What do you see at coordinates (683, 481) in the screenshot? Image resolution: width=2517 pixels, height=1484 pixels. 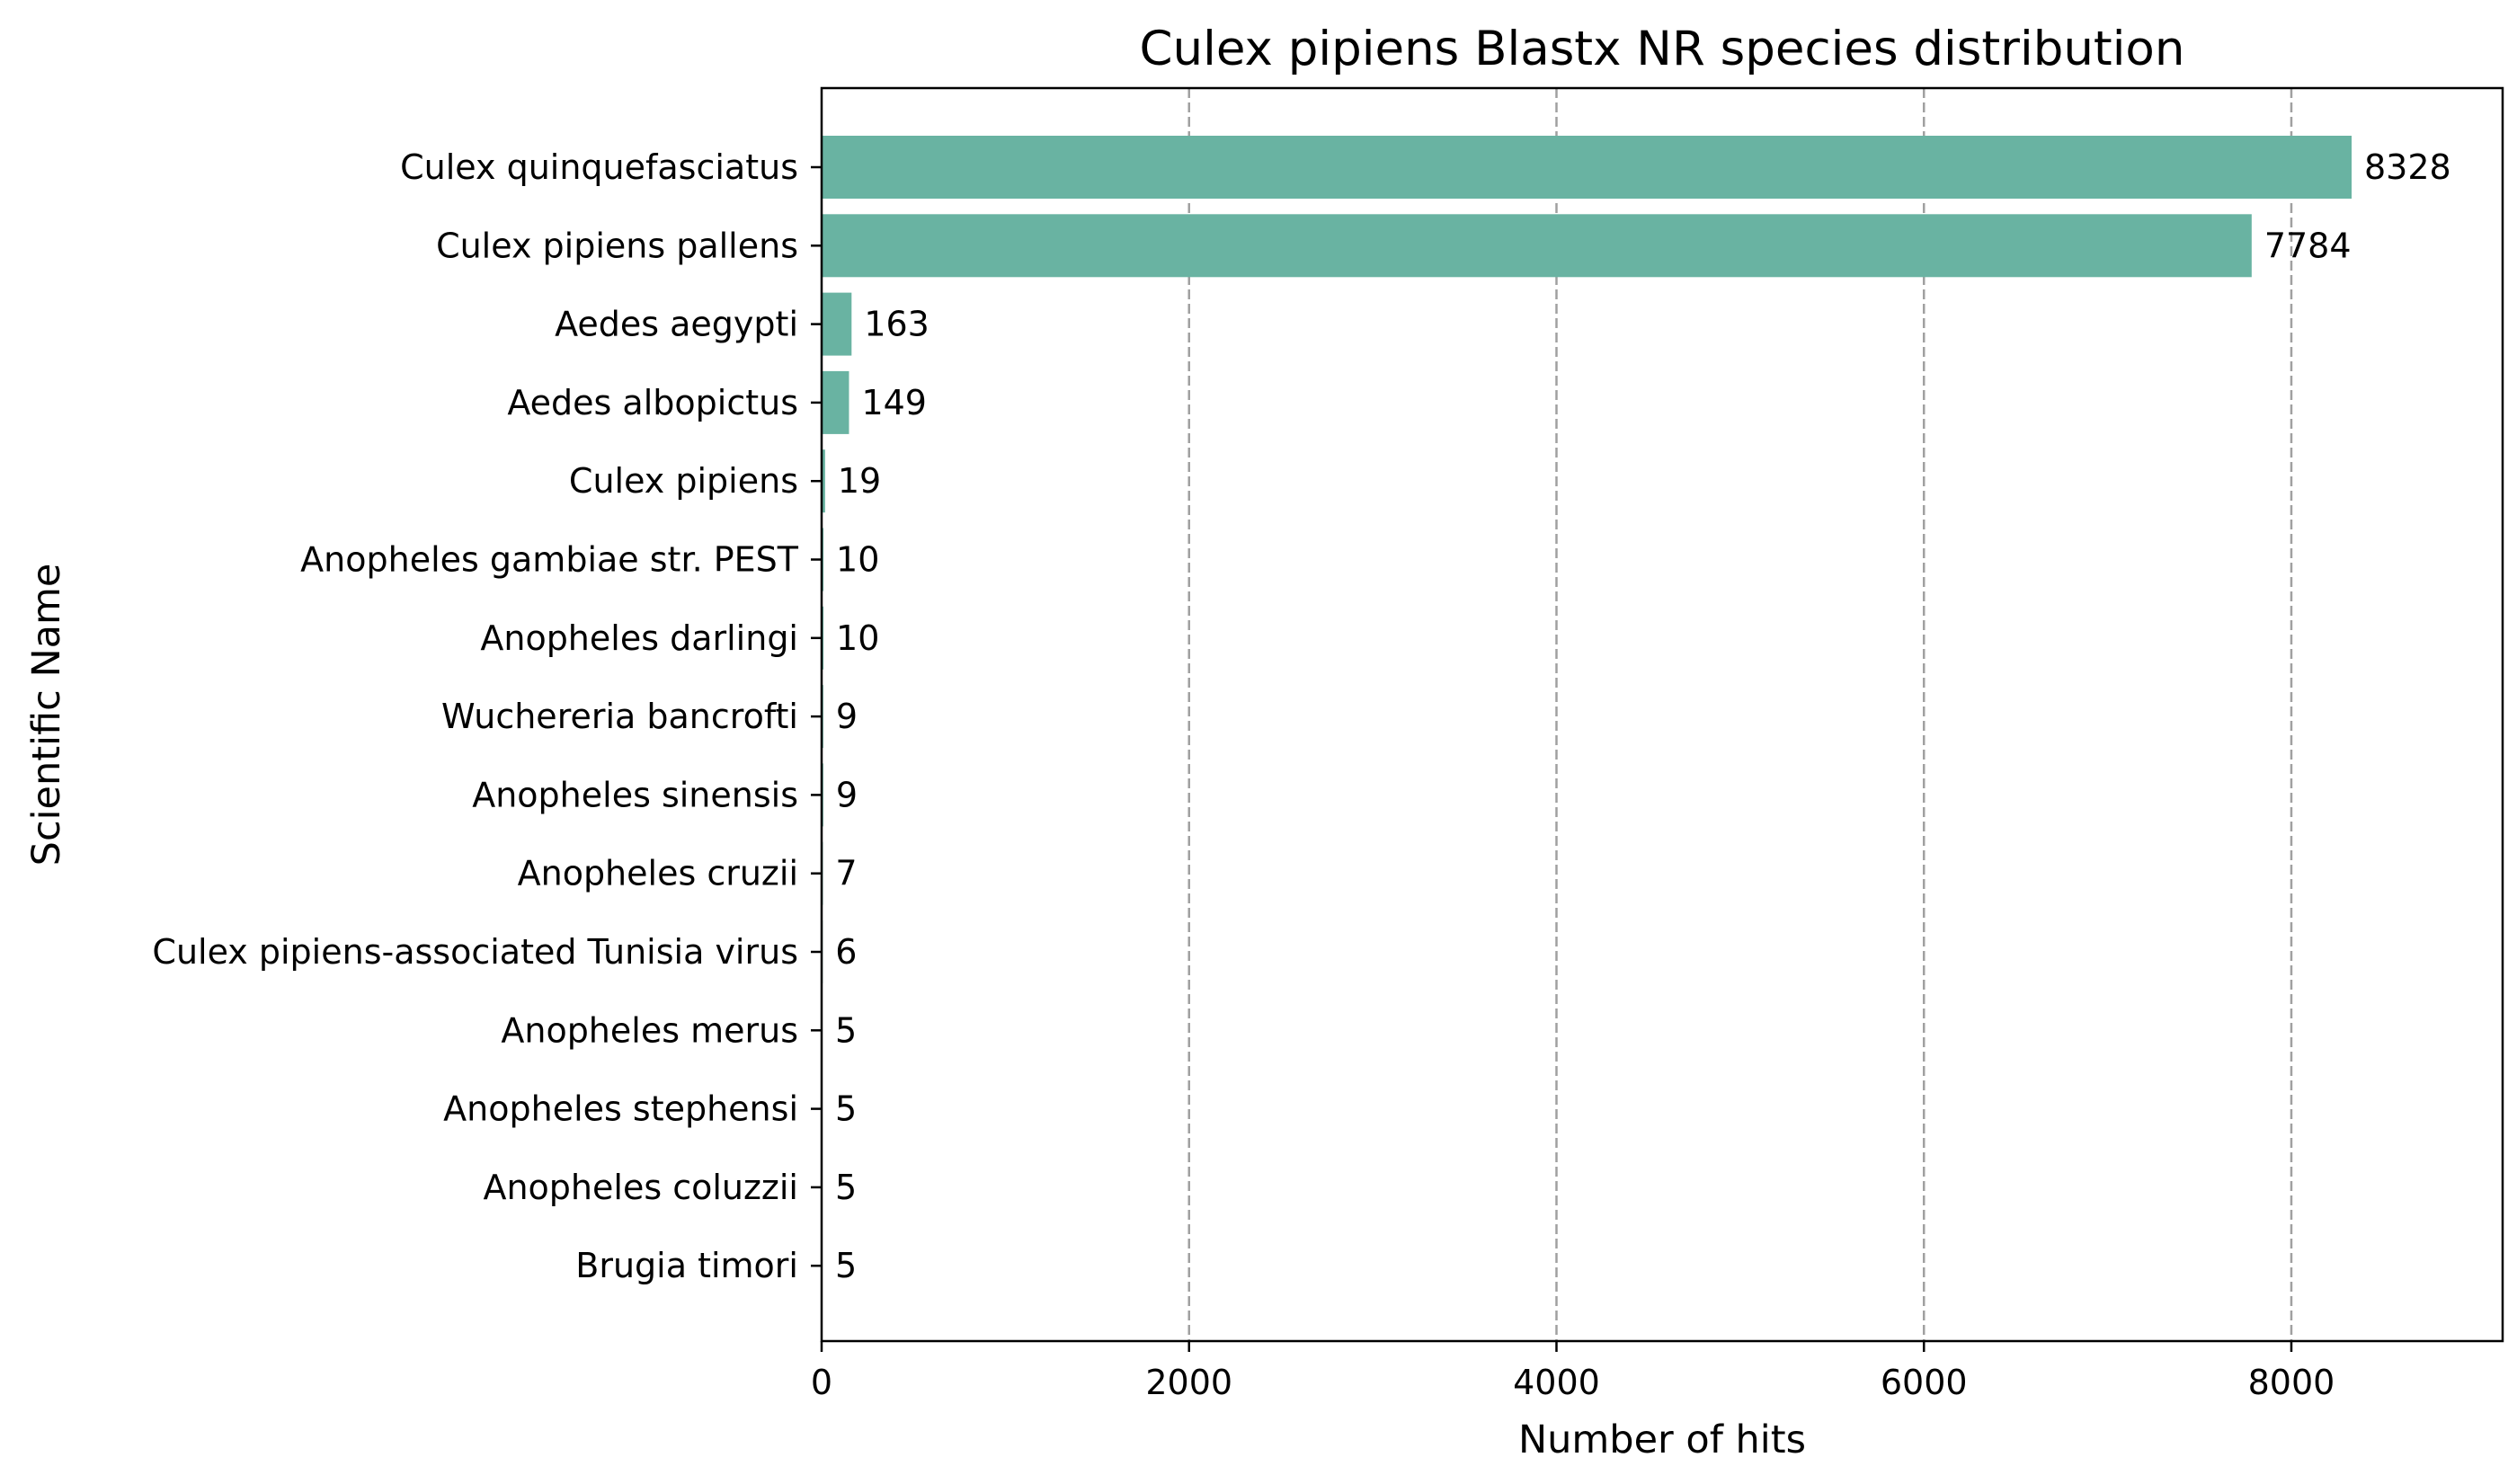 I see `y-tick-label: Culex pipiens` at bounding box center [683, 481].